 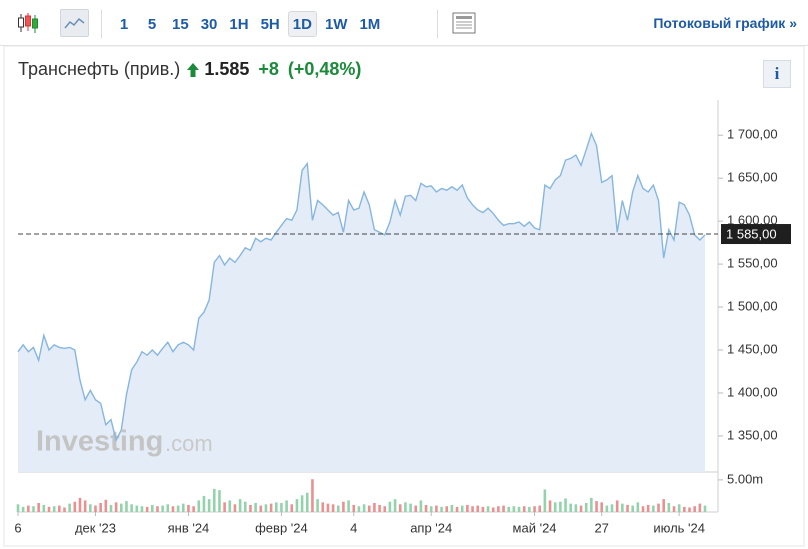 What do you see at coordinates (404, 23) in the screenshot?
I see `toolbar: 1 5 15 30 1H 5H 1D 1W 1M Потоковый график »` at bounding box center [404, 23].